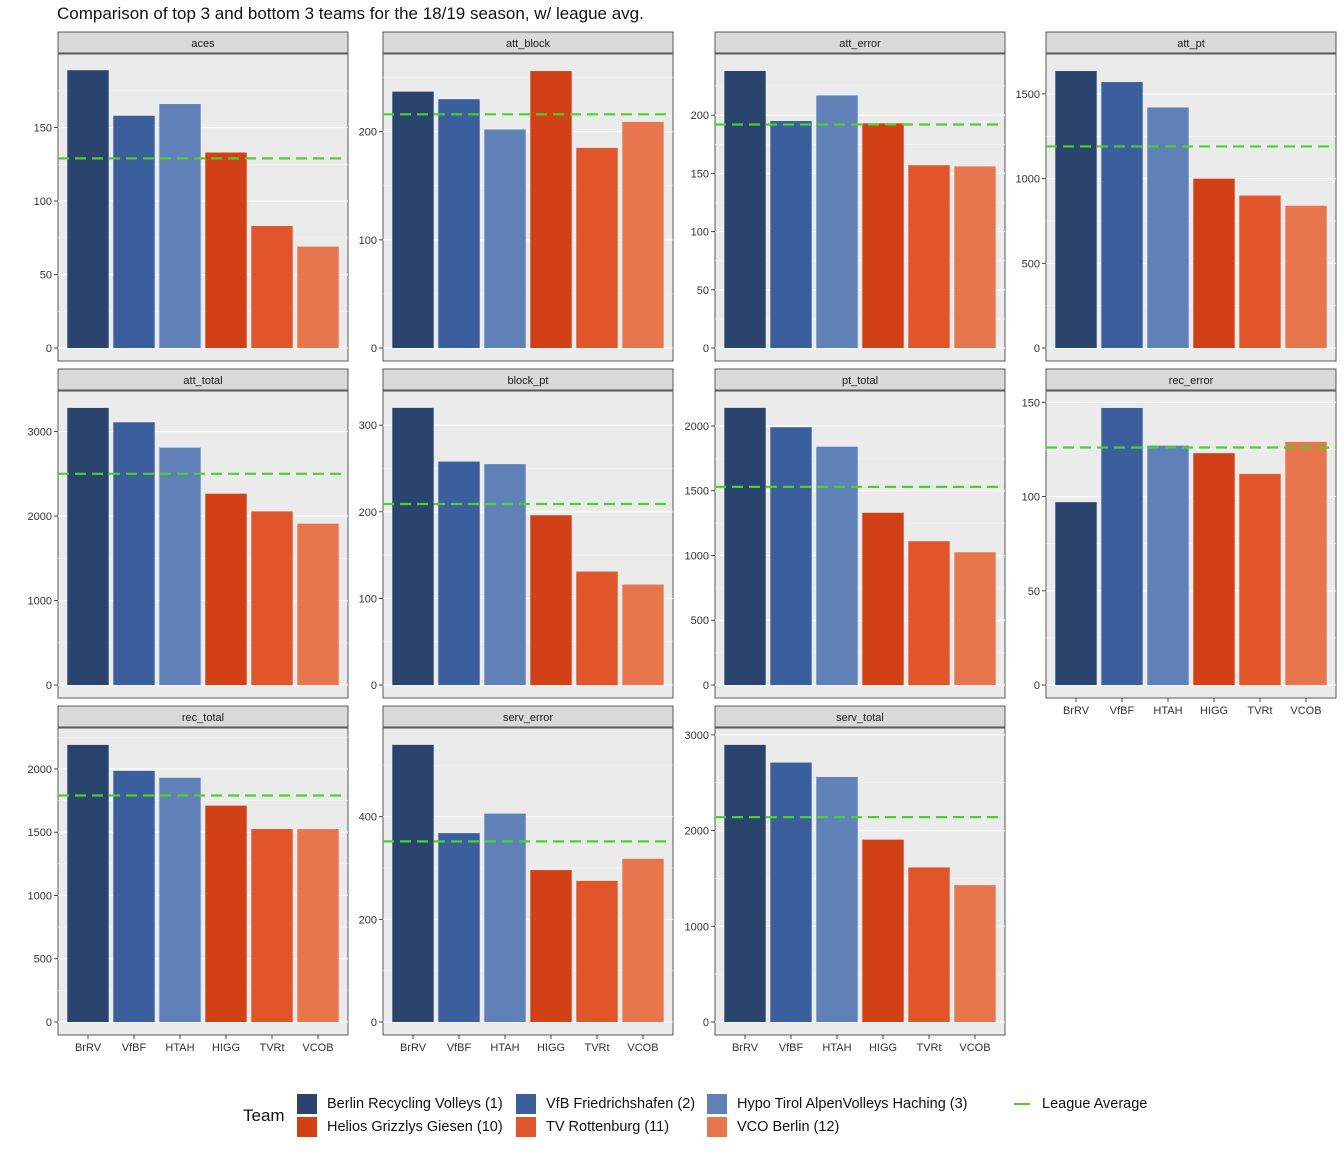 The height and width of the screenshot is (1152, 1344). What do you see at coordinates (415, 1127) in the screenshot?
I see `legend-label: Helios Grizzlys Giesen (10)` at bounding box center [415, 1127].